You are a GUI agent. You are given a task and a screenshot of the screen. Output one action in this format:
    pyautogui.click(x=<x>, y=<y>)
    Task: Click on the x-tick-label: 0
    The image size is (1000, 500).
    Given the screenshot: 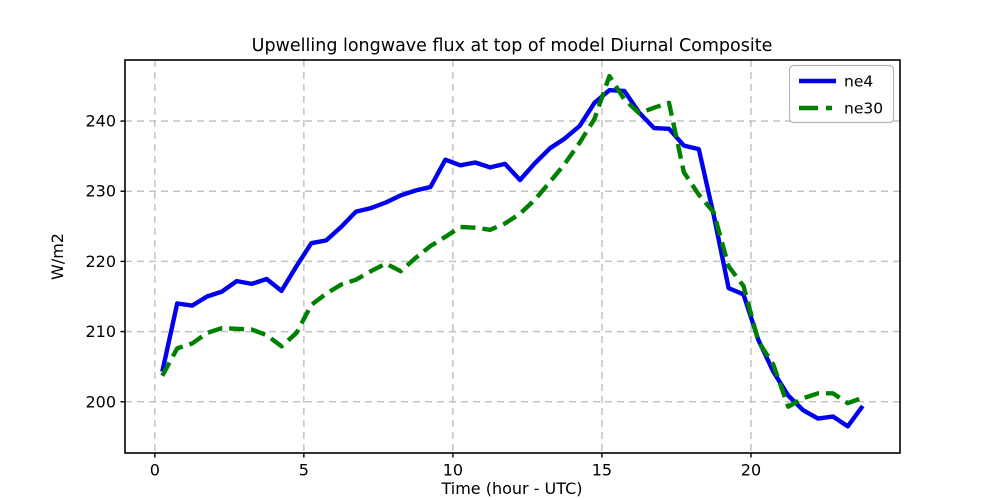 What is the action you would take?
    pyautogui.click(x=155, y=470)
    